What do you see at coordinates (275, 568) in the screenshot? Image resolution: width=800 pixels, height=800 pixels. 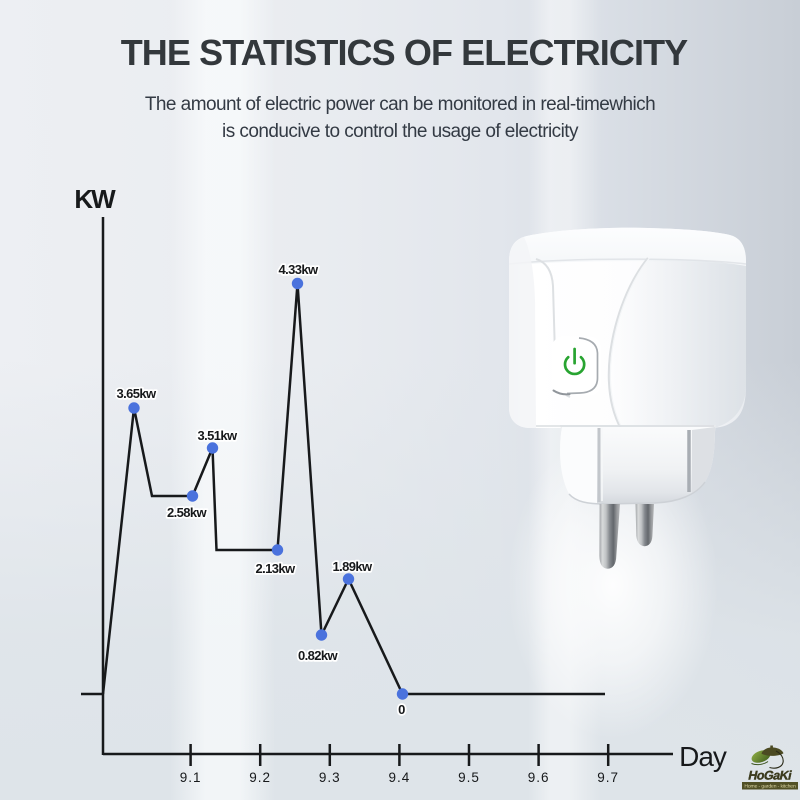 I see `svg-text: 2.13kw` at bounding box center [275, 568].